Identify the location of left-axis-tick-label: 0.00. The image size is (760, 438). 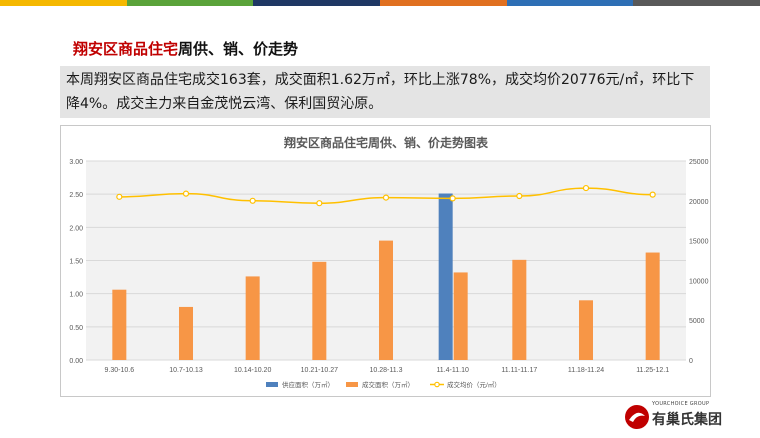
(76, 361).